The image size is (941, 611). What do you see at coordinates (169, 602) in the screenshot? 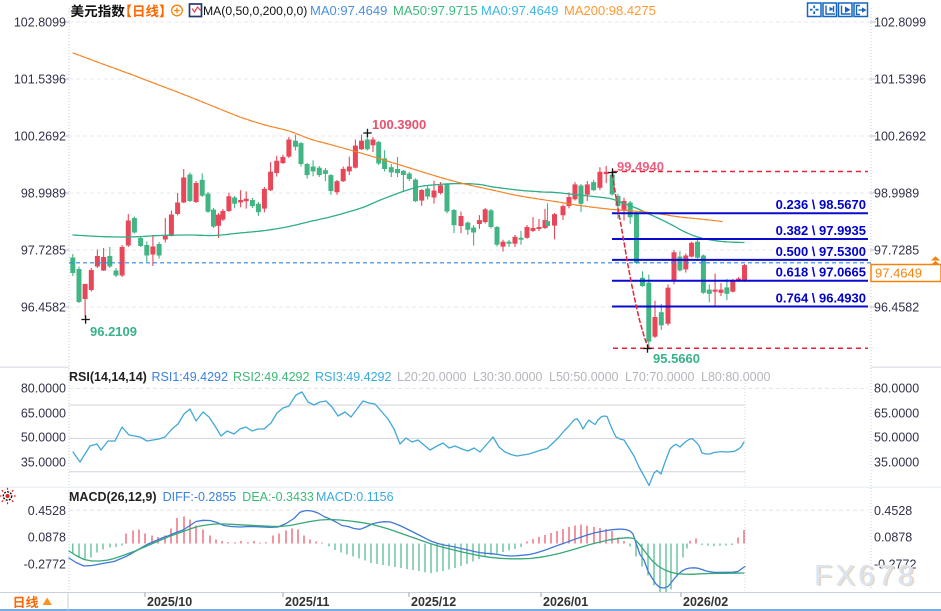
I see `svg-text: 2025/10` at bounding box center [169, 602].